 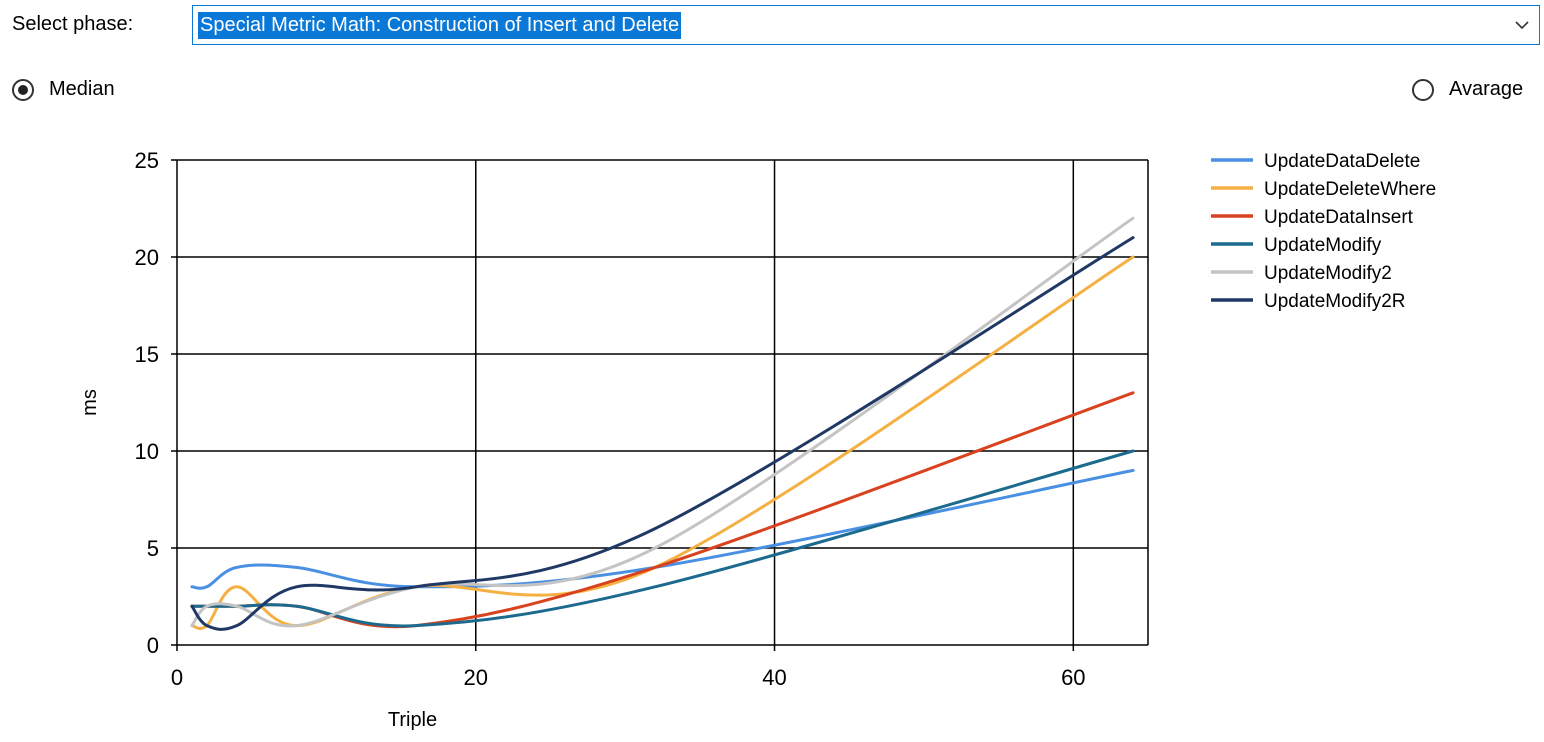 What do you see at coordinates (1339, 217) in the screenshot?
I see `legend-label: UpdateDataInsert` at bounding box center [1339, 217].